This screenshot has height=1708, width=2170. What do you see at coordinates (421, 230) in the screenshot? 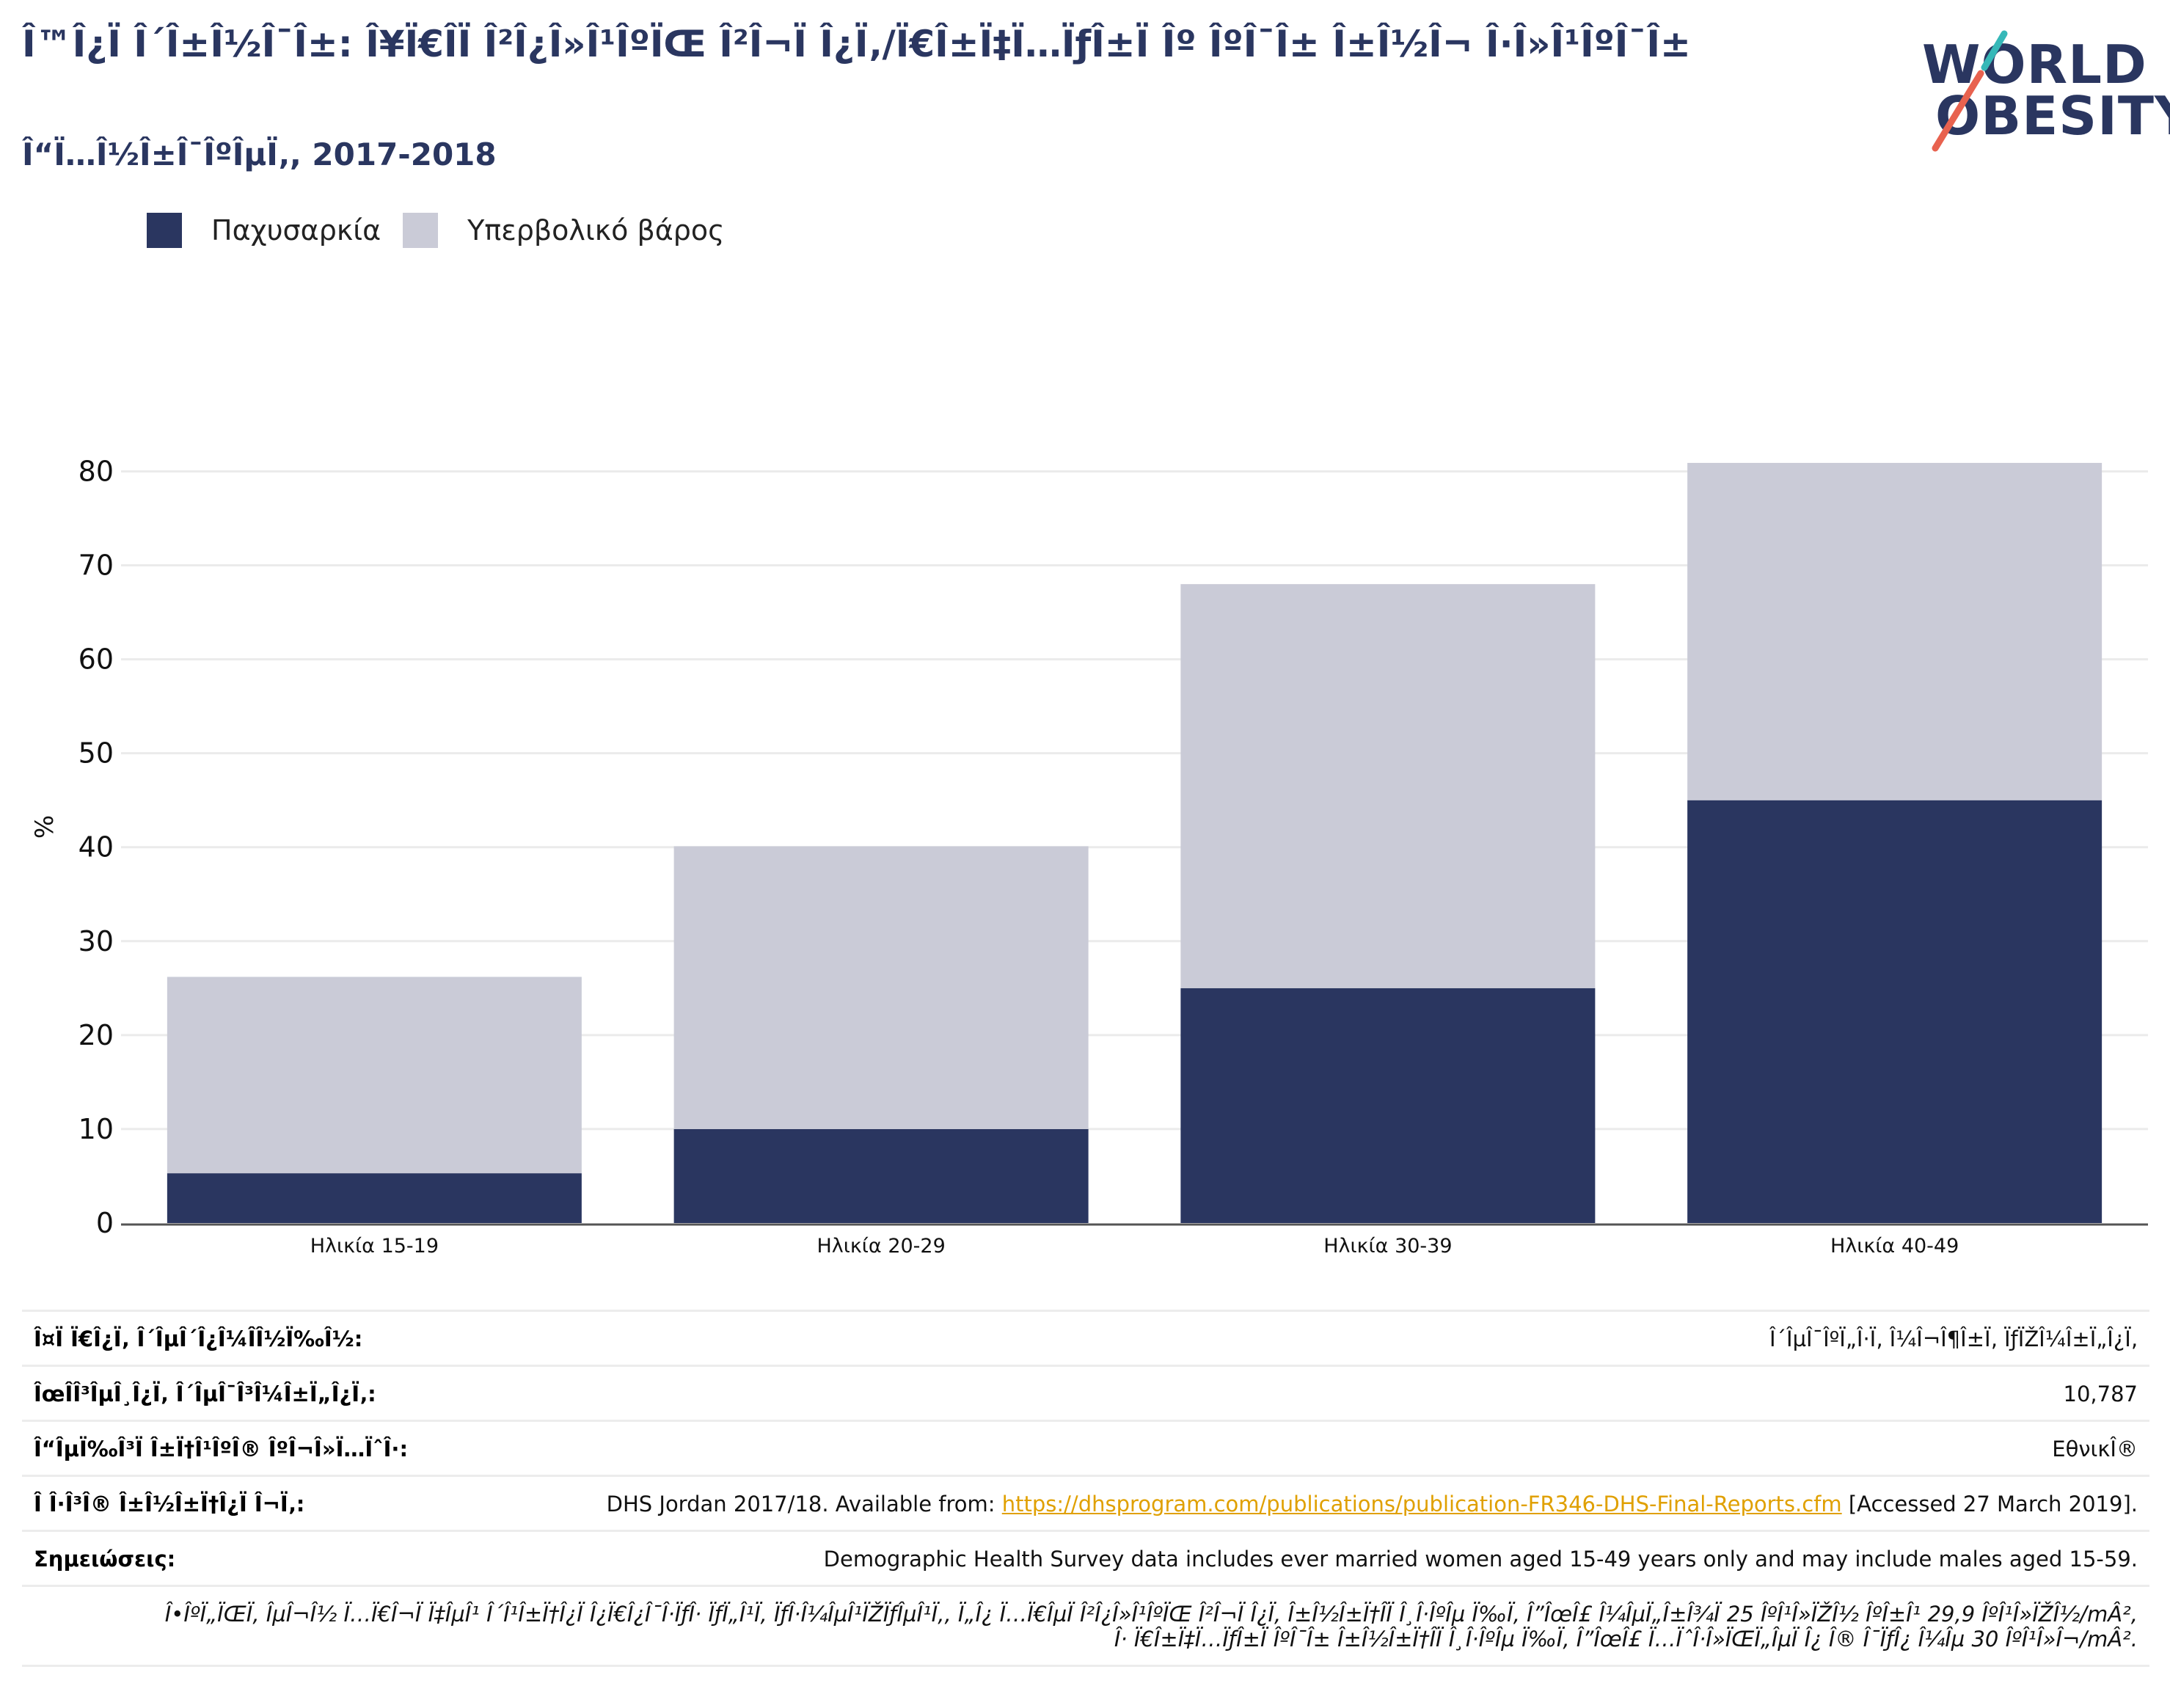
I see `legend-swatch-overweight` at bounding box center [421, 230].